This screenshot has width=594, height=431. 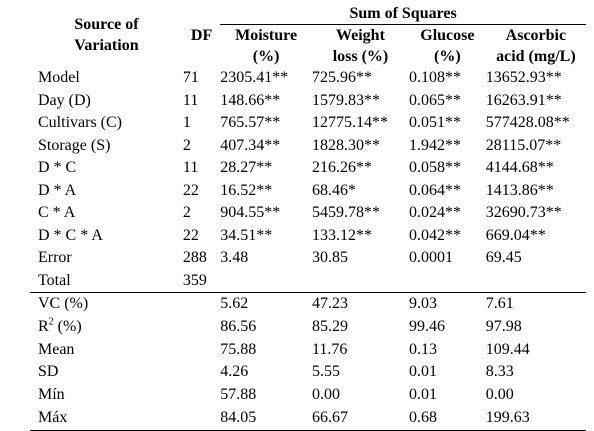 I want to click on ascorbic-cell: 28115.07**, so click(x=523, y=145).